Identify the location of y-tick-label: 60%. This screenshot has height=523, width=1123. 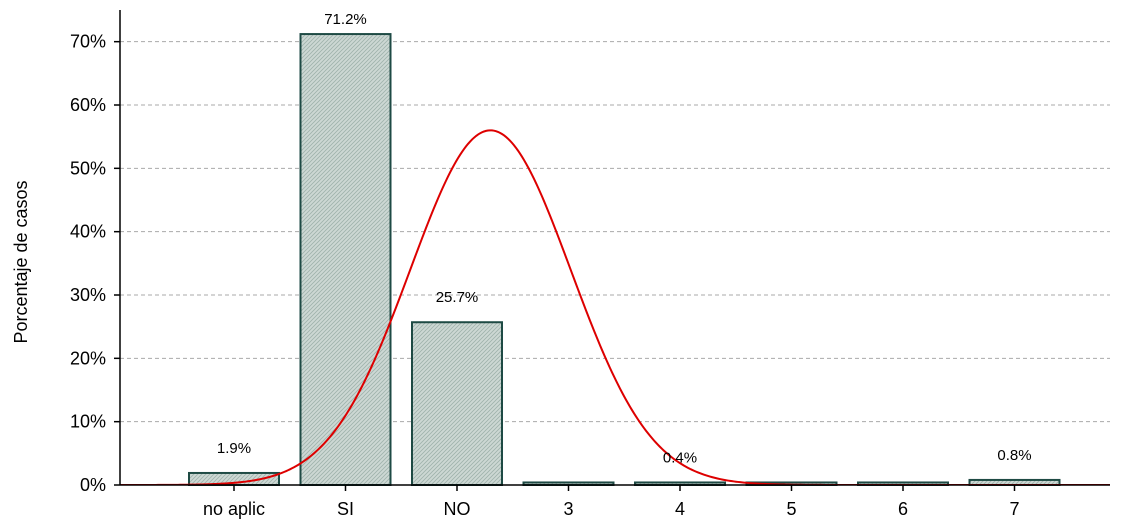
(88, 105).